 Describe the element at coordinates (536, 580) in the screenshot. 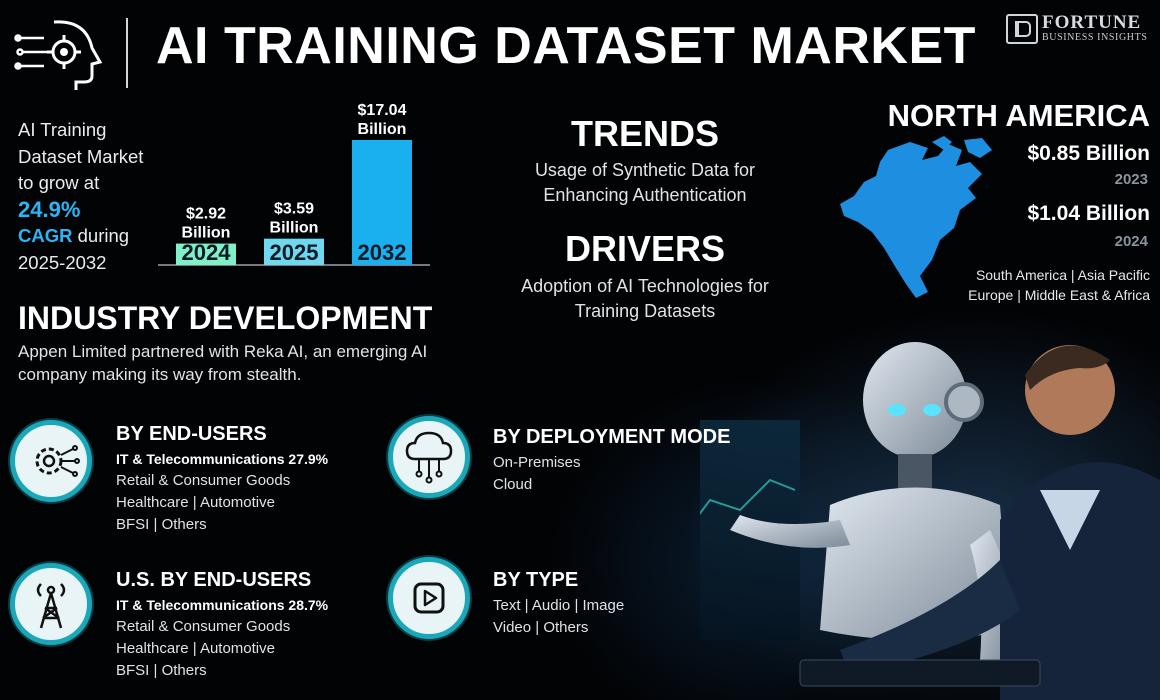

I see `type-title: BY TYPE` at that location.